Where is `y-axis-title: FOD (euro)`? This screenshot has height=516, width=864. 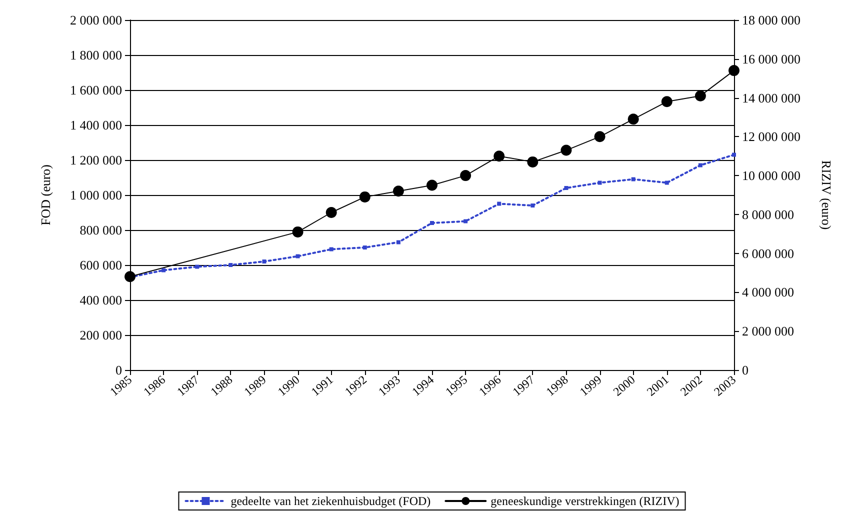
y-axis-title: FOD (euro) is located at coordinates (45, 195).